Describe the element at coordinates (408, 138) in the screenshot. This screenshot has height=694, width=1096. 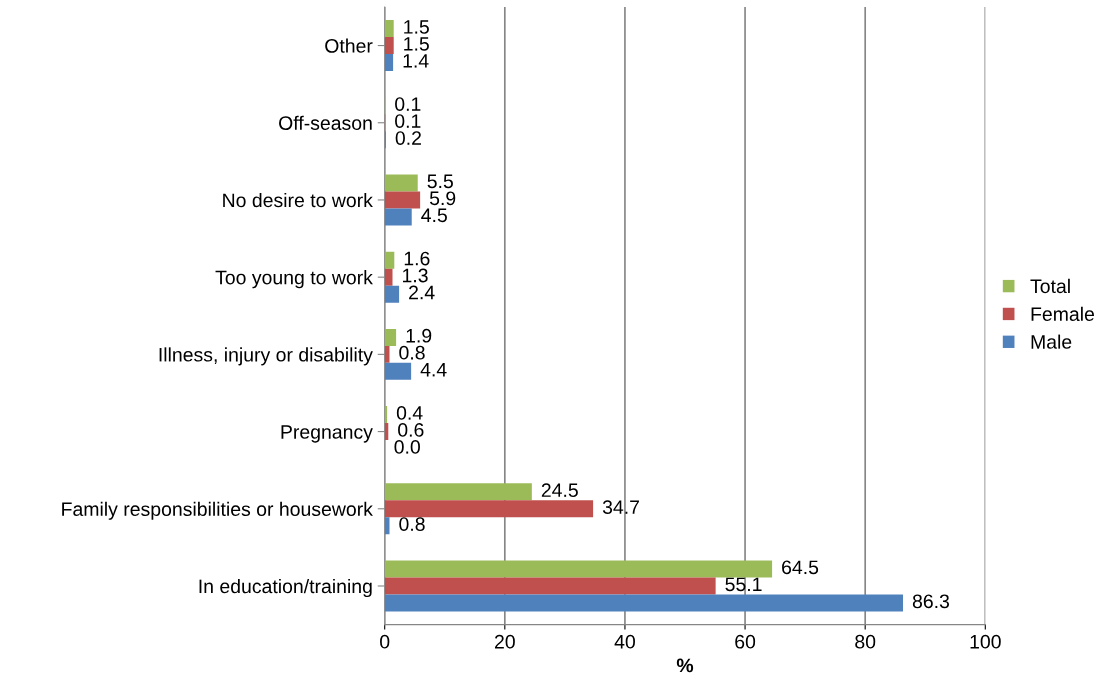
I see `data-label: 0.2` at that location.